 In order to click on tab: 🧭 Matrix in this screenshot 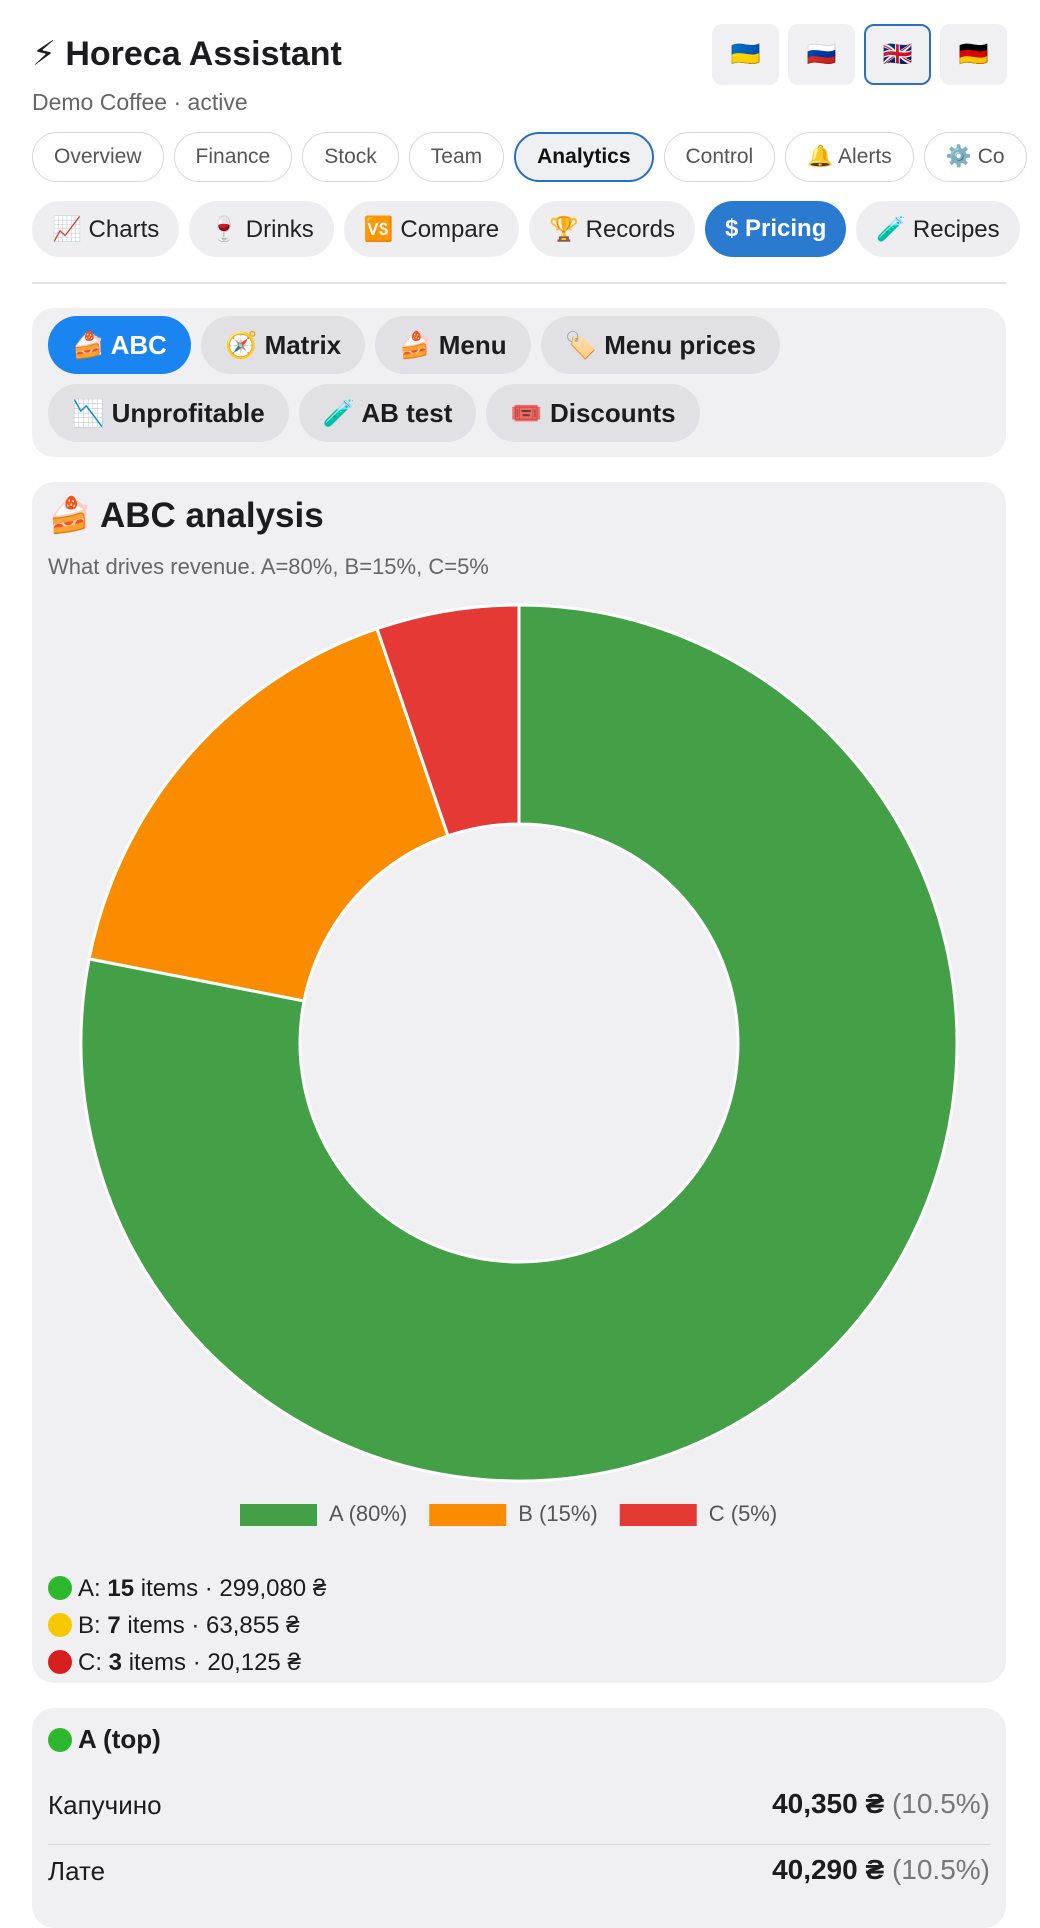, I will do `click(283, 345)`.